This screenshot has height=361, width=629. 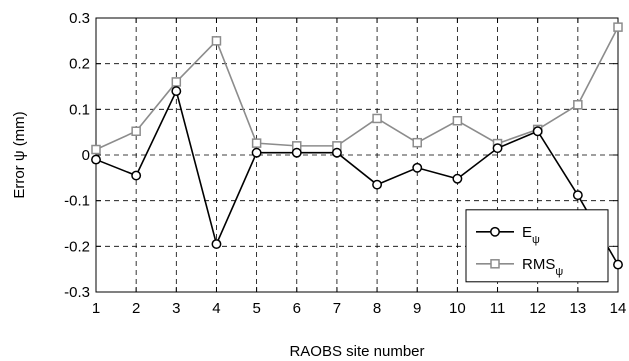 What do you see at coordinates (457, 308) in the screenshot?
I see `x-tick-label: 10` at bounding box center [457, 308].